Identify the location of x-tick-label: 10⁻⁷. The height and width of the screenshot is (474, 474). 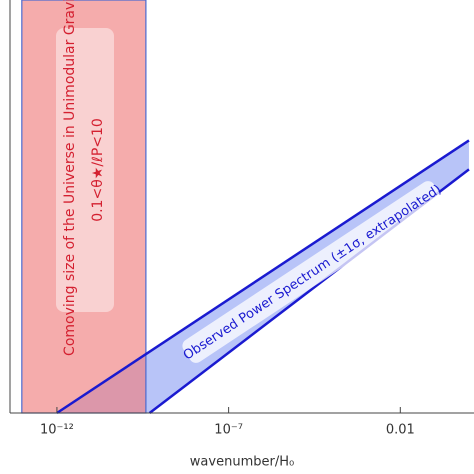
(228, 430).